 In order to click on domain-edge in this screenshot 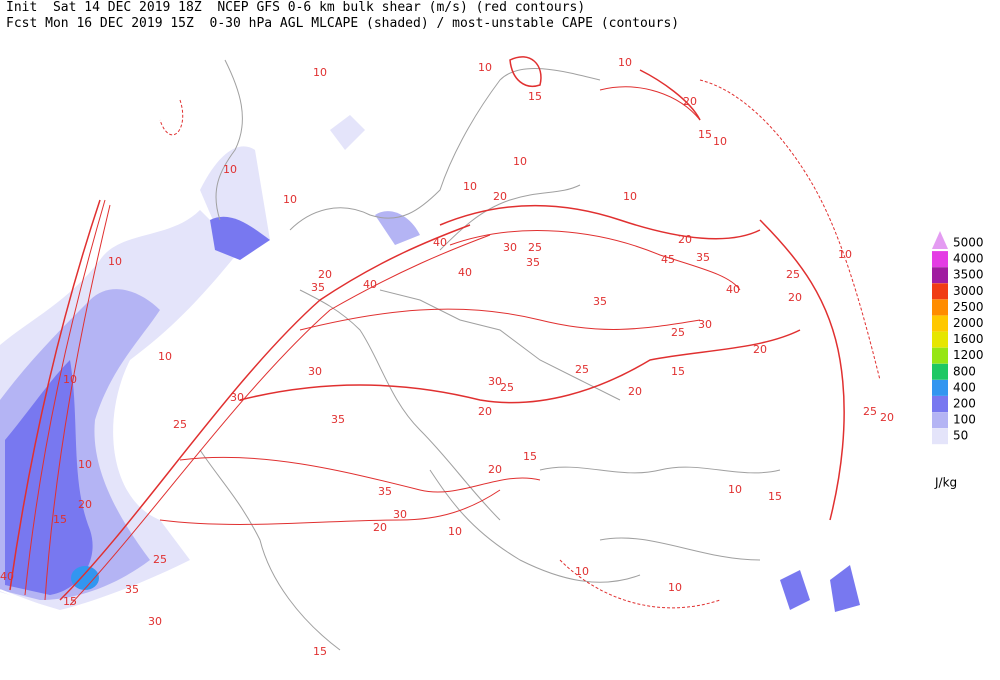, I will do `click(440, 630)`.